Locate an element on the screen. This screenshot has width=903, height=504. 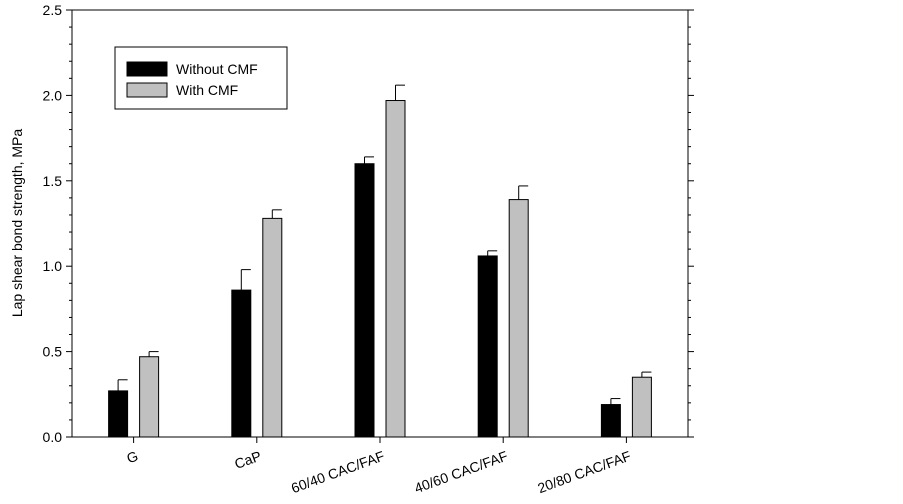
x-tick-label: 60/40 CAC/FAF is located at coordinates (338, 472).